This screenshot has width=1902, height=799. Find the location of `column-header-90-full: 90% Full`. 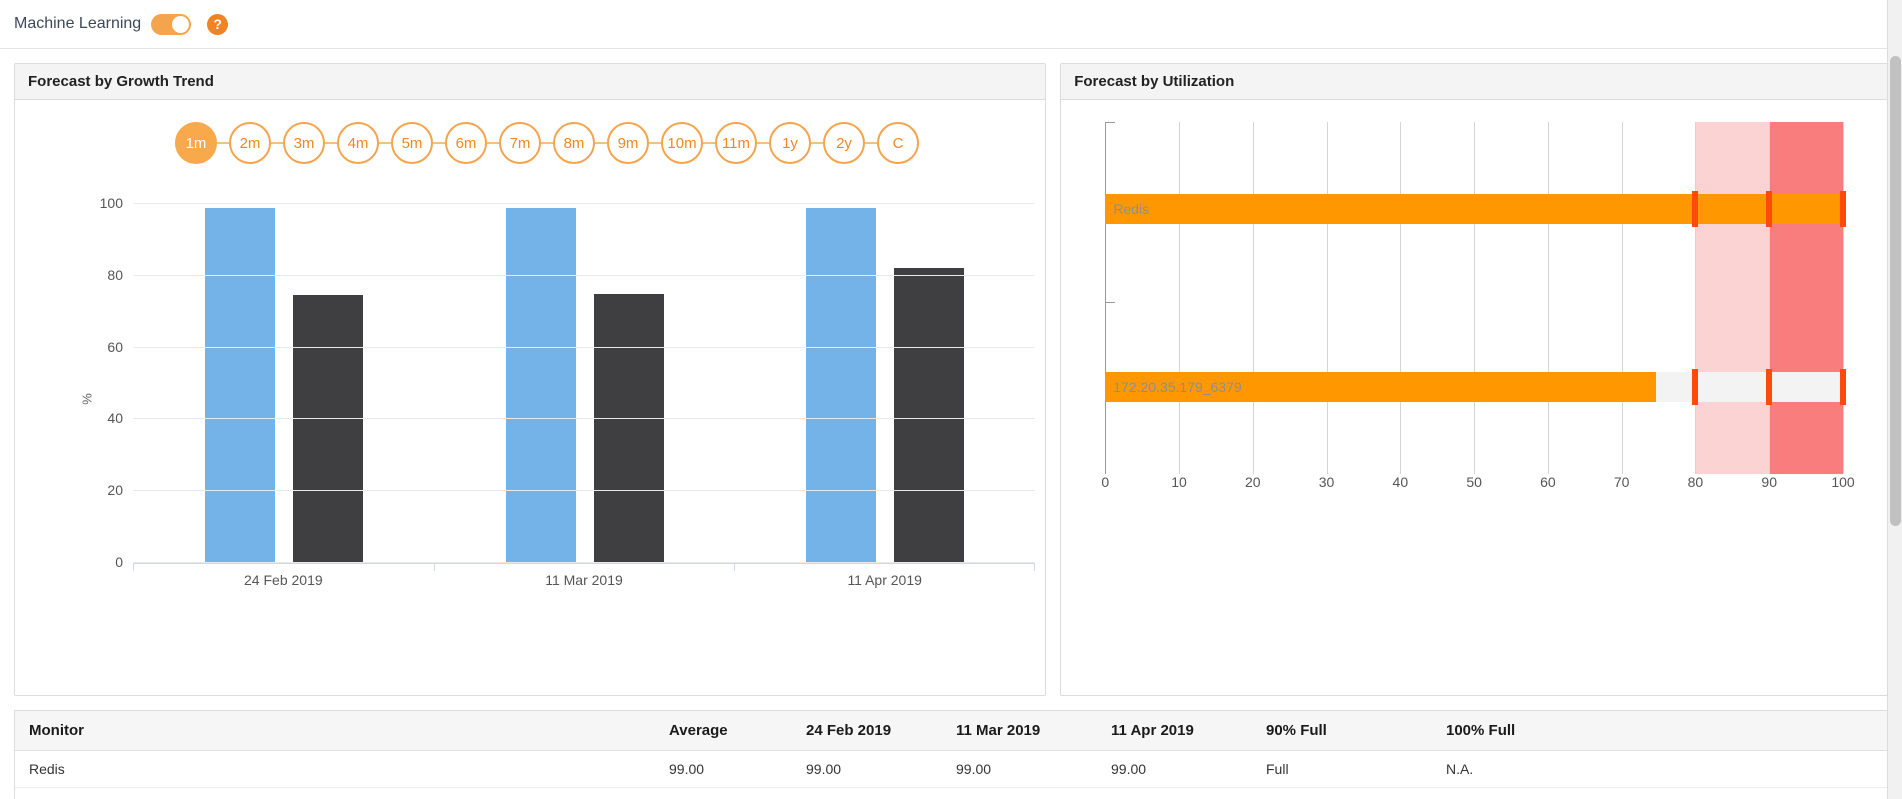

column-header-90-full: 90% Full is located at coordinates (1342, 731).